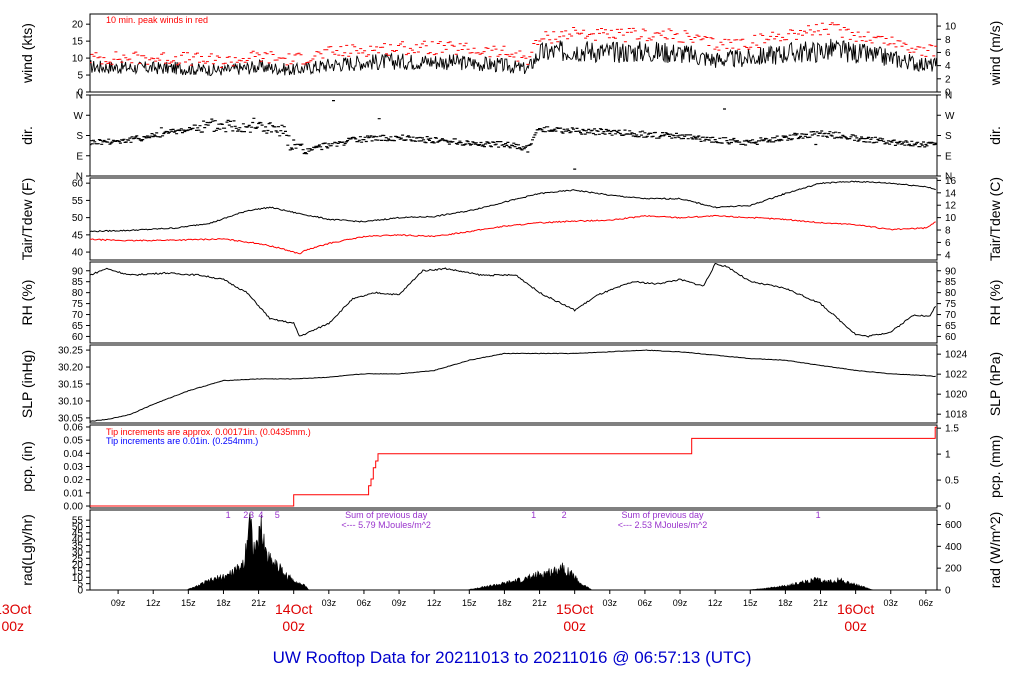  Describe the element at coordinates (951, 218) in the screenshot. I see `right-tick-label: 10` at that location.